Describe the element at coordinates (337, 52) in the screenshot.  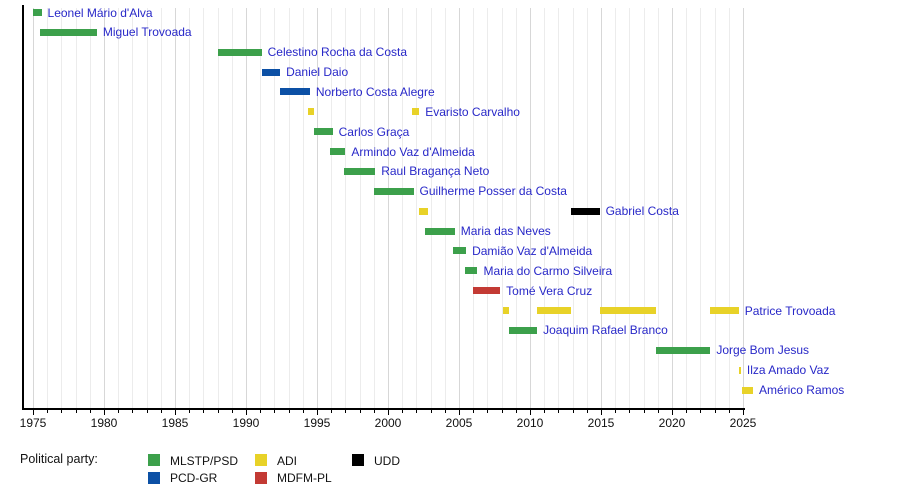
I see `pm-name-label: Celestino Rocha da Costa` at that location.